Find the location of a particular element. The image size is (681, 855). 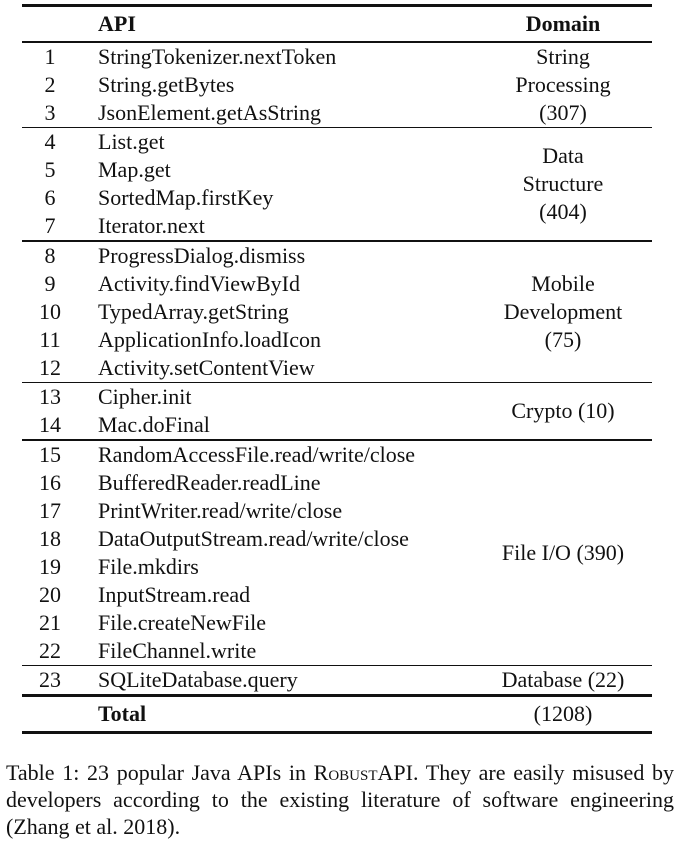

group-domain-cell: Mobile Development (75) is located at coordinates (563, 312).